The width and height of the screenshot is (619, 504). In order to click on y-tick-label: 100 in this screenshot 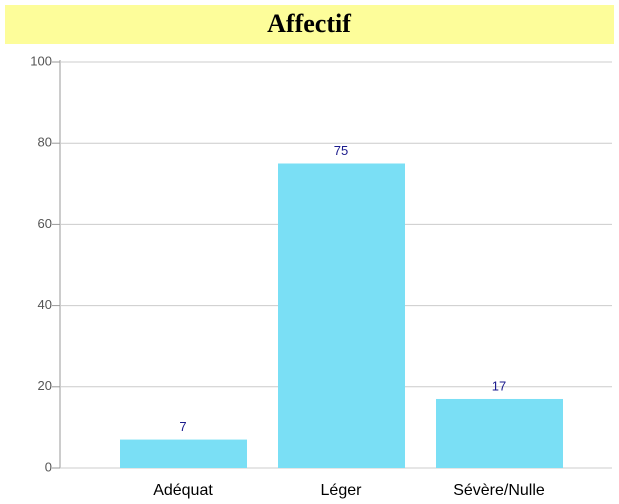, I will do `click(41, 60)`.